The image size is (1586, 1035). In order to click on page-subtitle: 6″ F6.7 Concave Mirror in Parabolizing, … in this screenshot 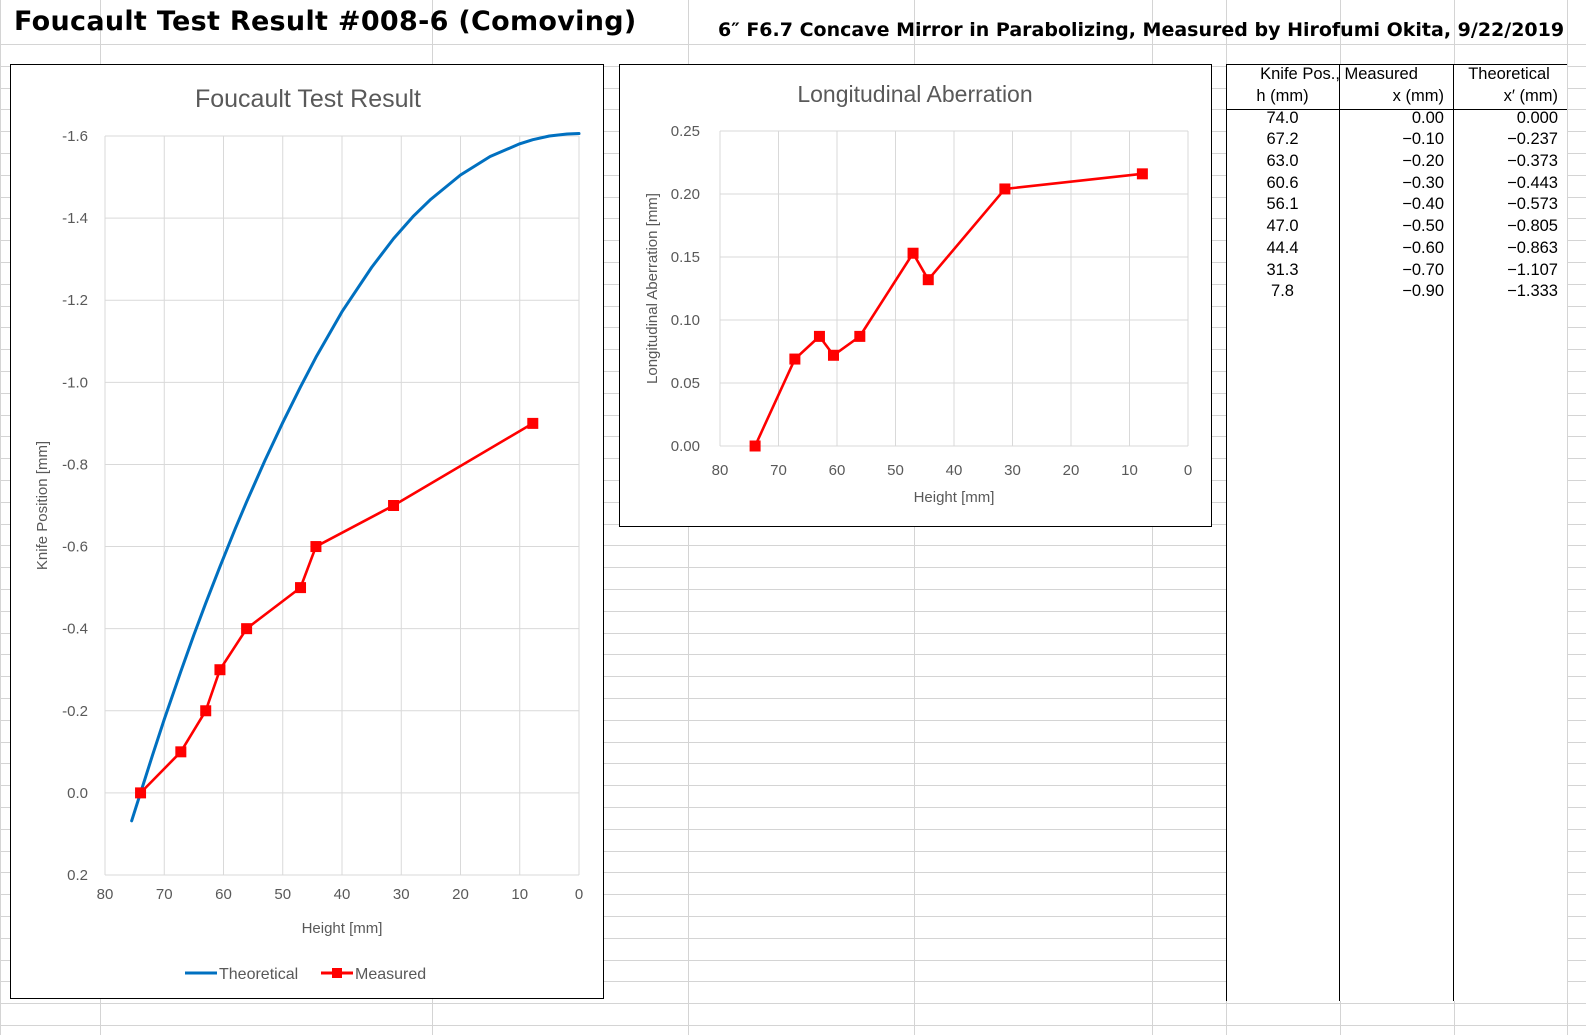, I will do `click(1141, 30)`.